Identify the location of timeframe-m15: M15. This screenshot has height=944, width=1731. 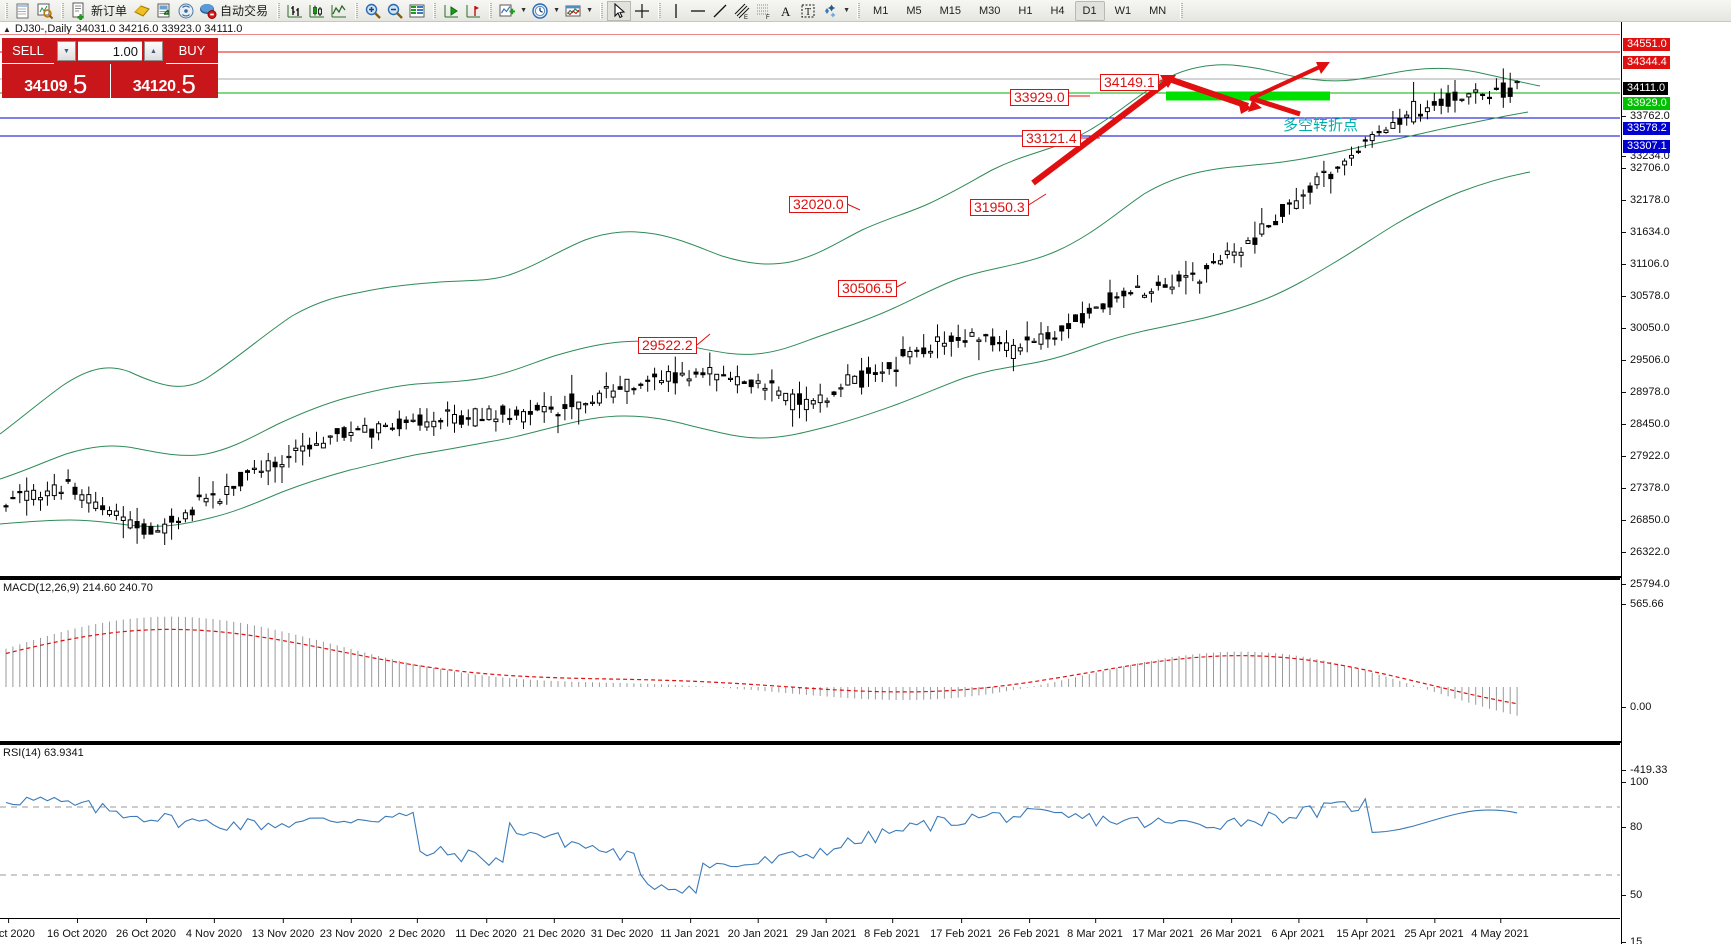
(950, 10).